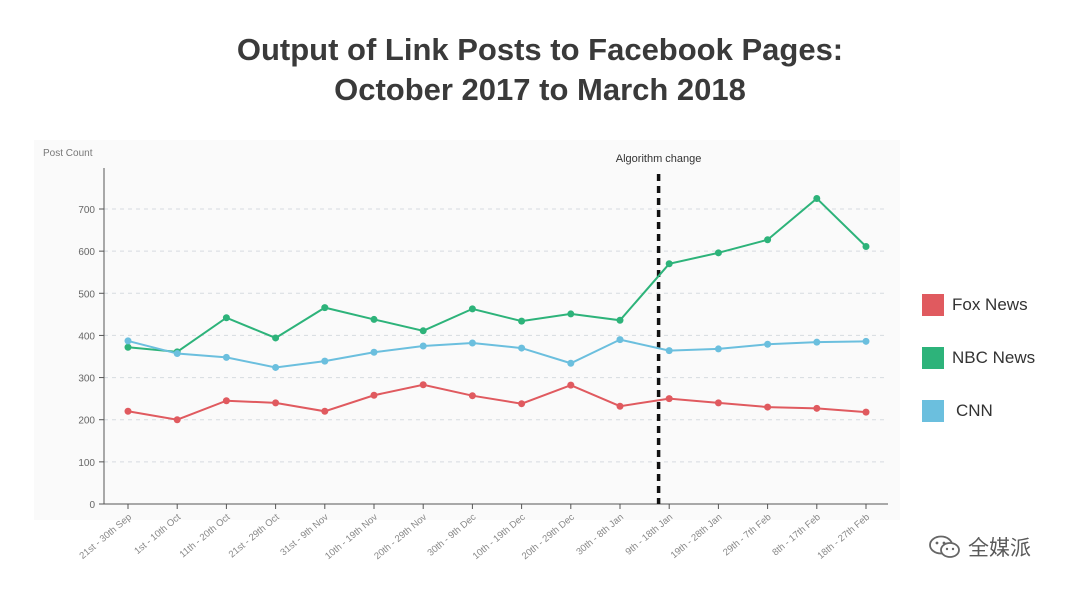 This screenshot has width=1080, height=595. I want to click on legend-item-fox-news: Fox News, so click(978, 305).